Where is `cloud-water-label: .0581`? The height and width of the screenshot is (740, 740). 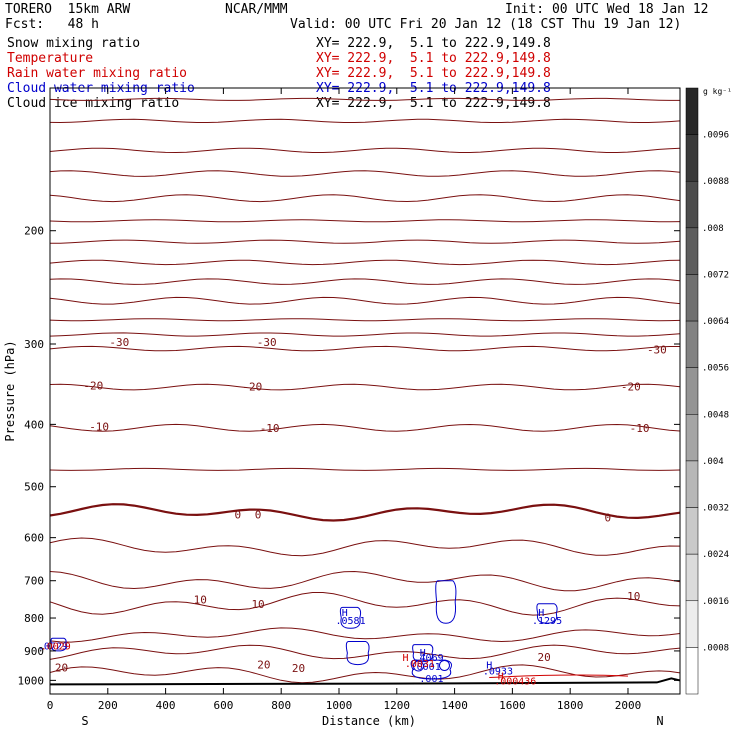
cloud-water-label: .0581 is located at coordinates (350, 621).